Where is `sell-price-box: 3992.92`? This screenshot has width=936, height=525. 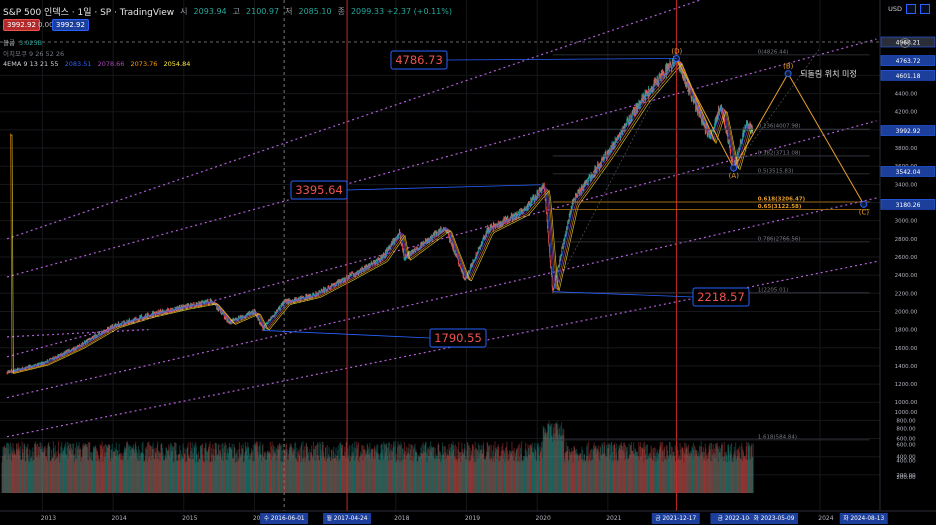
sell-price-box: 3992.92 is located at coordinates (21, 25).